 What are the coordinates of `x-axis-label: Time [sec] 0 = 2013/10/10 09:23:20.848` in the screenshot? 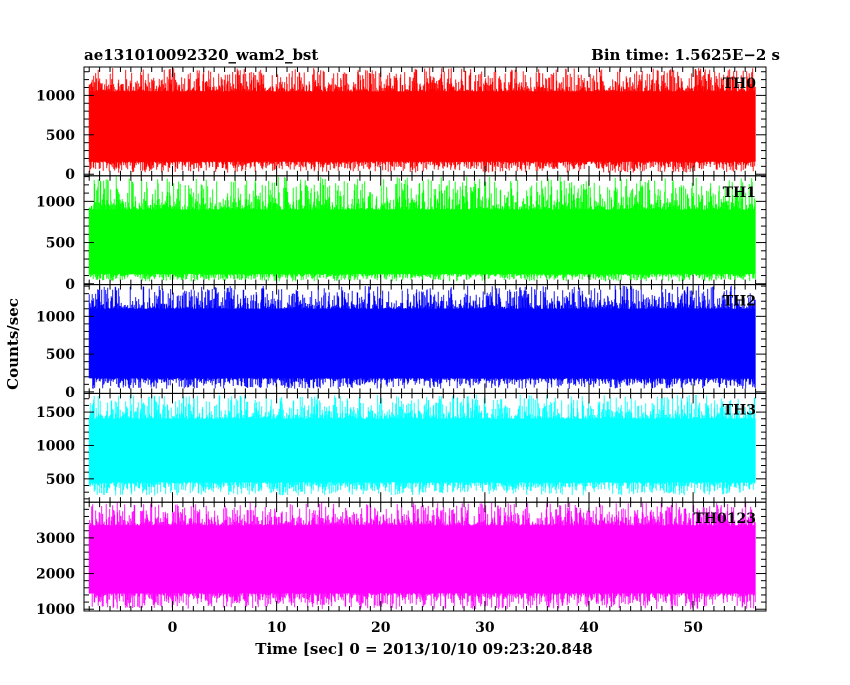 It's located at (423, 649).